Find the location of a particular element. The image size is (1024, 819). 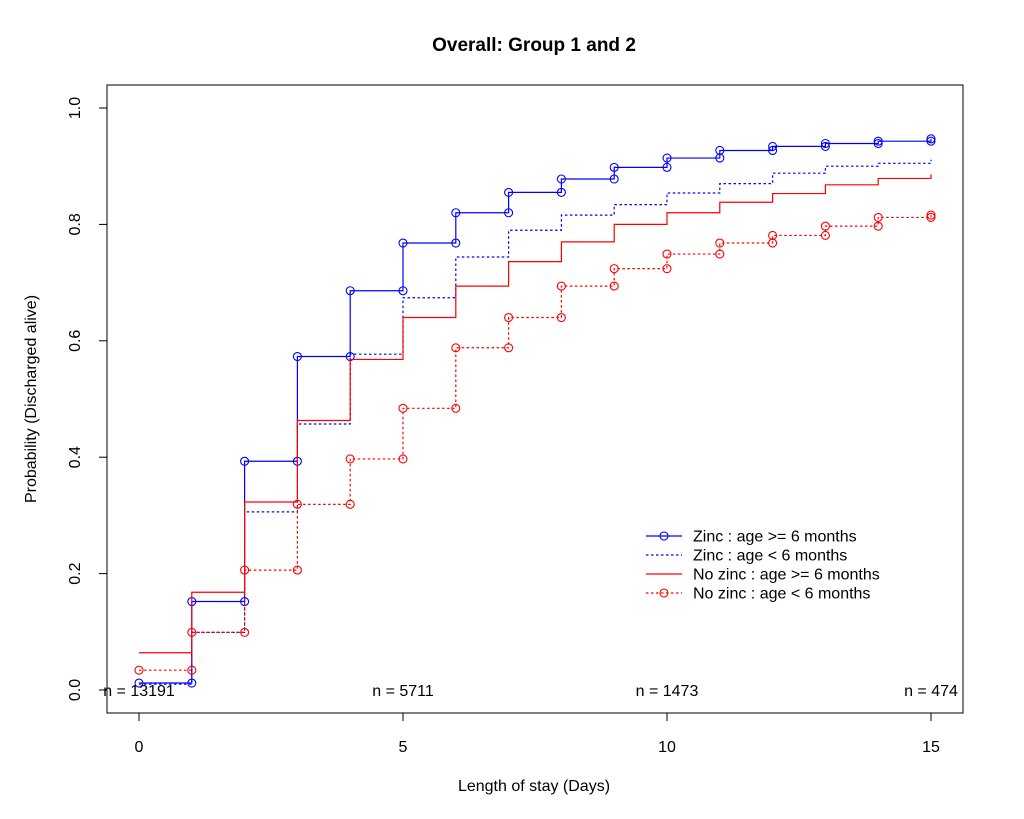

legend-entry-4: No zinc : age < 6 months is located at coordinates (781, 594).